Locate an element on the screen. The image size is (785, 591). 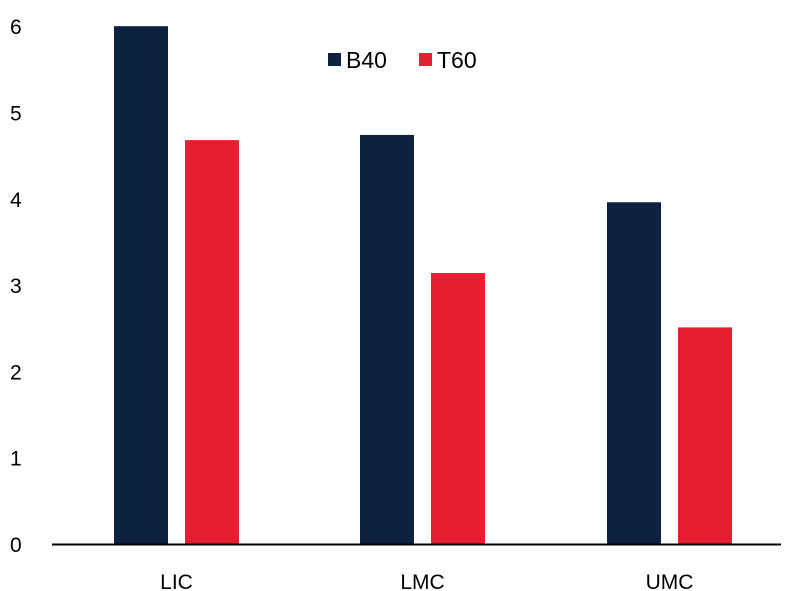
bar-b40-umc is located at coordinates (634, 373).